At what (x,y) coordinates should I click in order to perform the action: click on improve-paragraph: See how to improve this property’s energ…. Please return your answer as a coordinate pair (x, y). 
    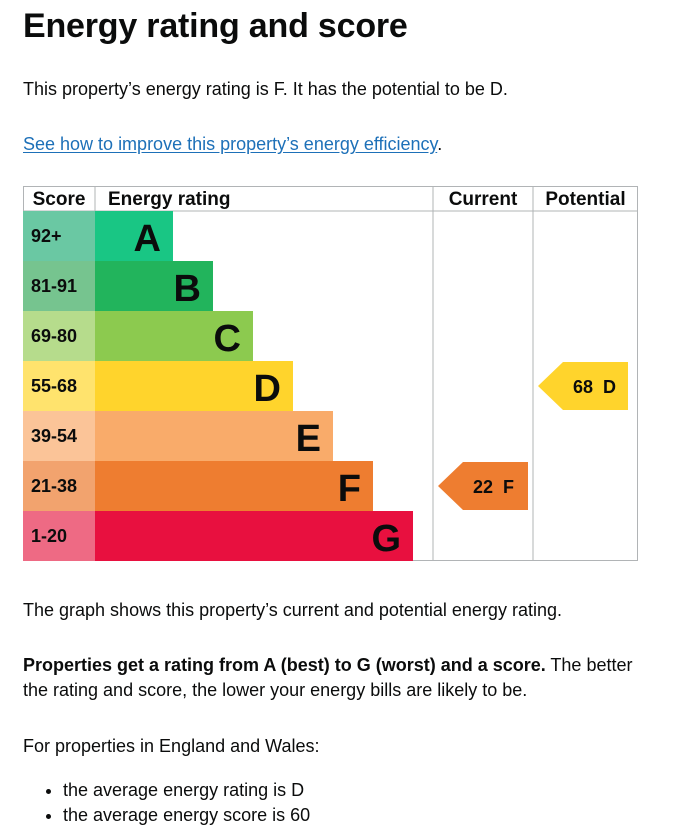
    Looking at the image, I should click on (232, 144).